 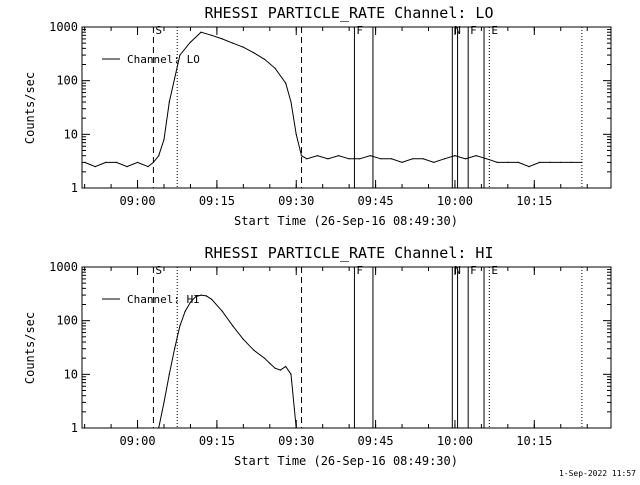 I want to click on panel-lo-xlabel: Start Time (26-Sep-16 08:49:30), so click(x=346, y=221).